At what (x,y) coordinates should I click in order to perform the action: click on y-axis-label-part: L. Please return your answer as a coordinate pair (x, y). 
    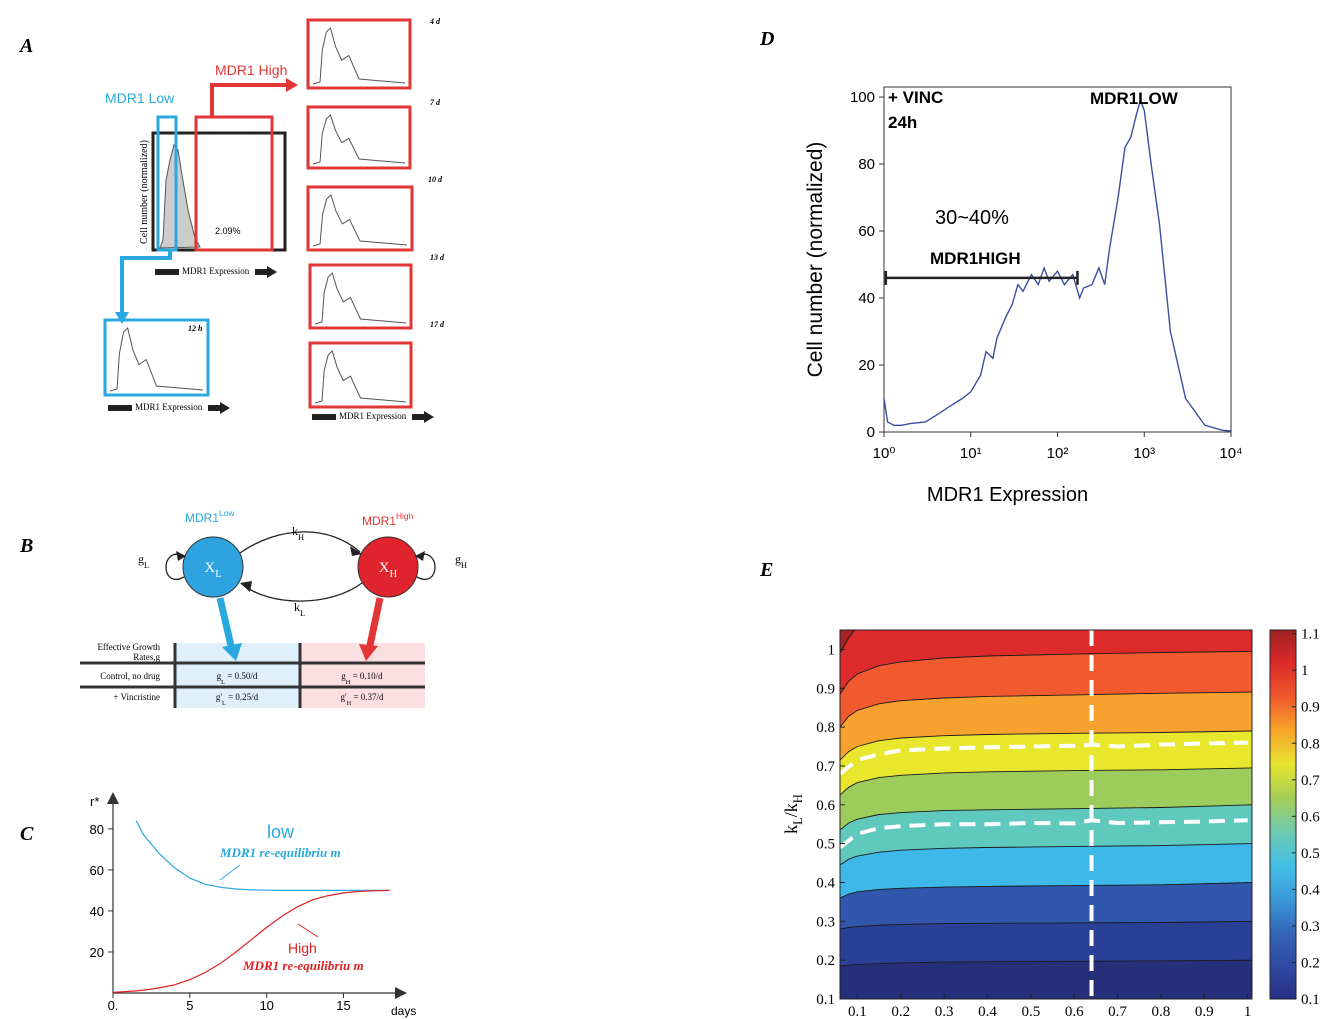
    Looking at the image, I should click on (798, 821).